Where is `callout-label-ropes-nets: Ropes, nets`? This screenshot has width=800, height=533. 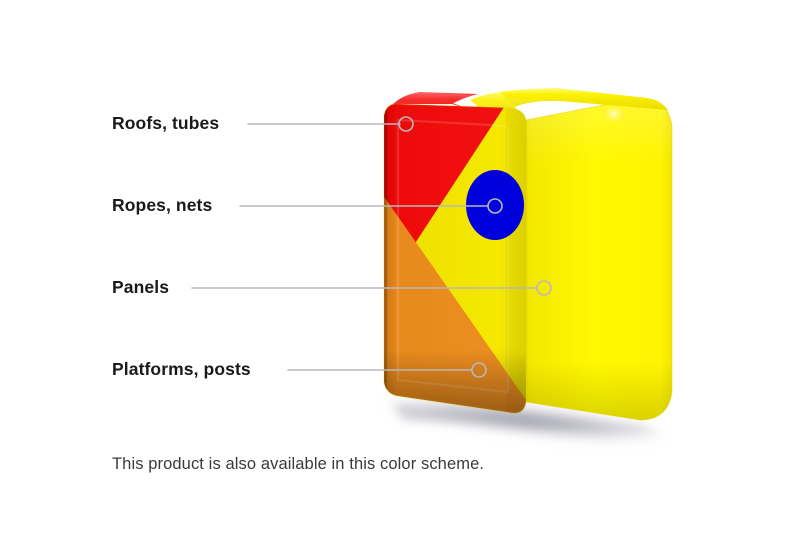 callout-label-ropes-nets: Ropes, nets is located at coordinates (162, 205).